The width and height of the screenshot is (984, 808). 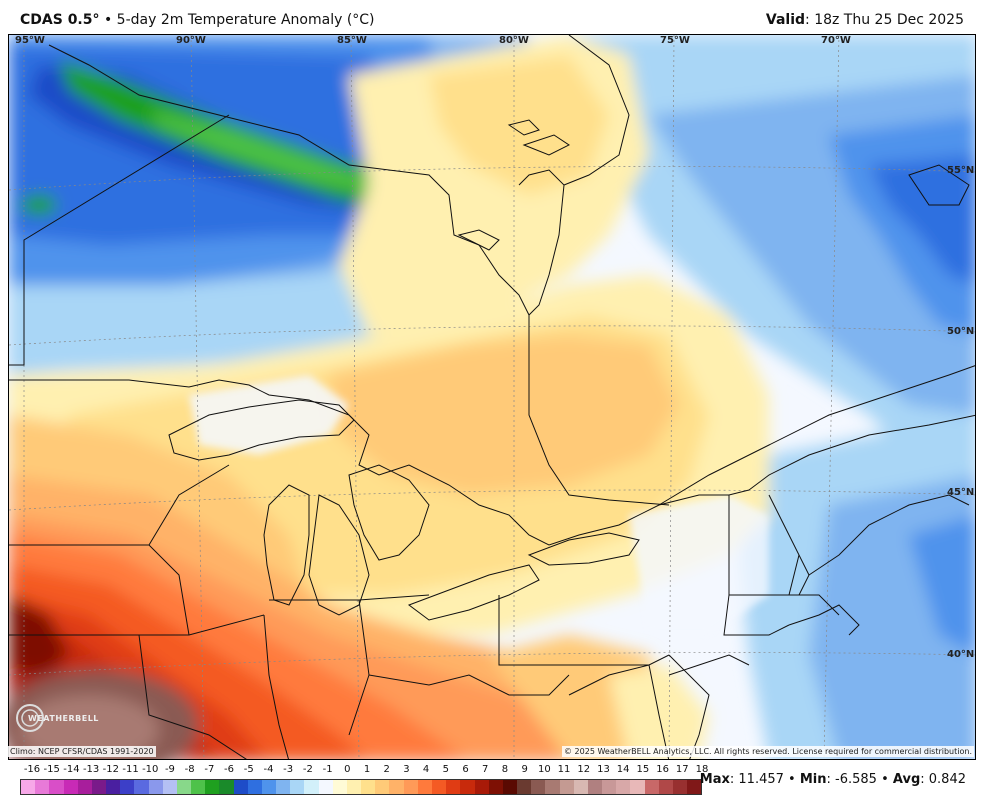 I want to click on climo-note: Climo: NCEP CFSR/CDAS 1991-2020, so click(x=82, y=751).